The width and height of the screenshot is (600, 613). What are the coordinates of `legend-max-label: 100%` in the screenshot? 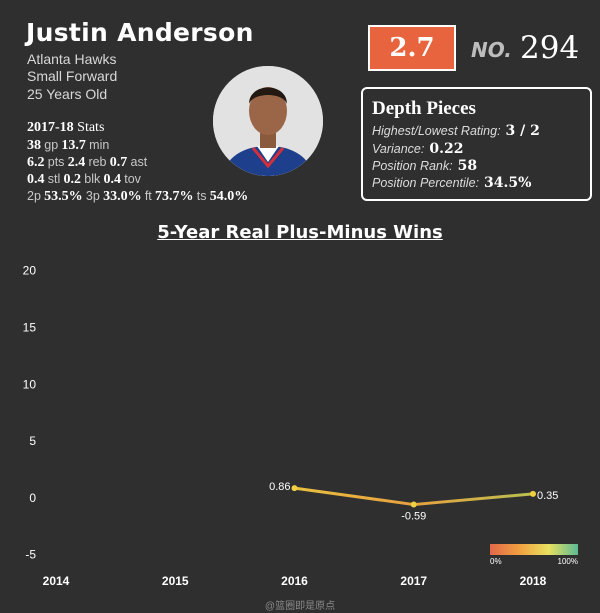 It's located at (568, 561).